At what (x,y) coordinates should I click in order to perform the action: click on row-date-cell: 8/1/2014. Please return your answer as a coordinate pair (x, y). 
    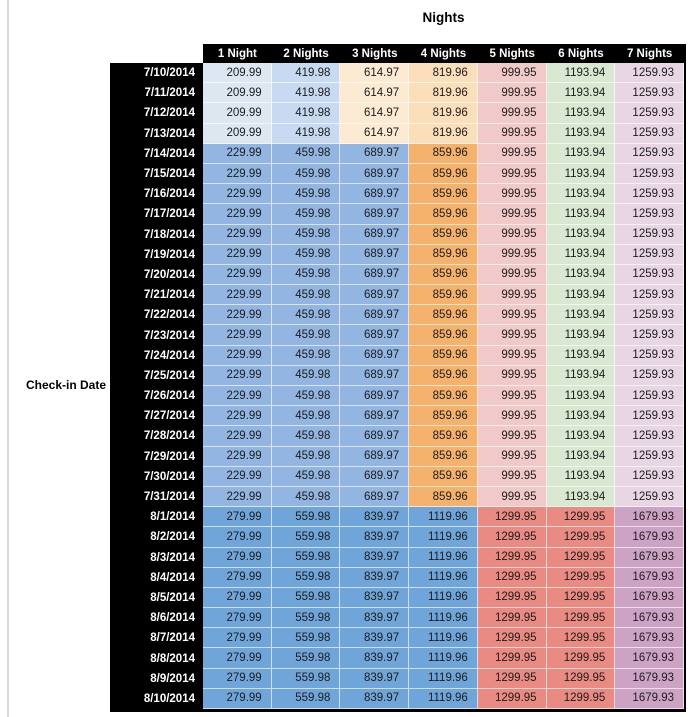
    Looking at the image, I should click on (156, 517).